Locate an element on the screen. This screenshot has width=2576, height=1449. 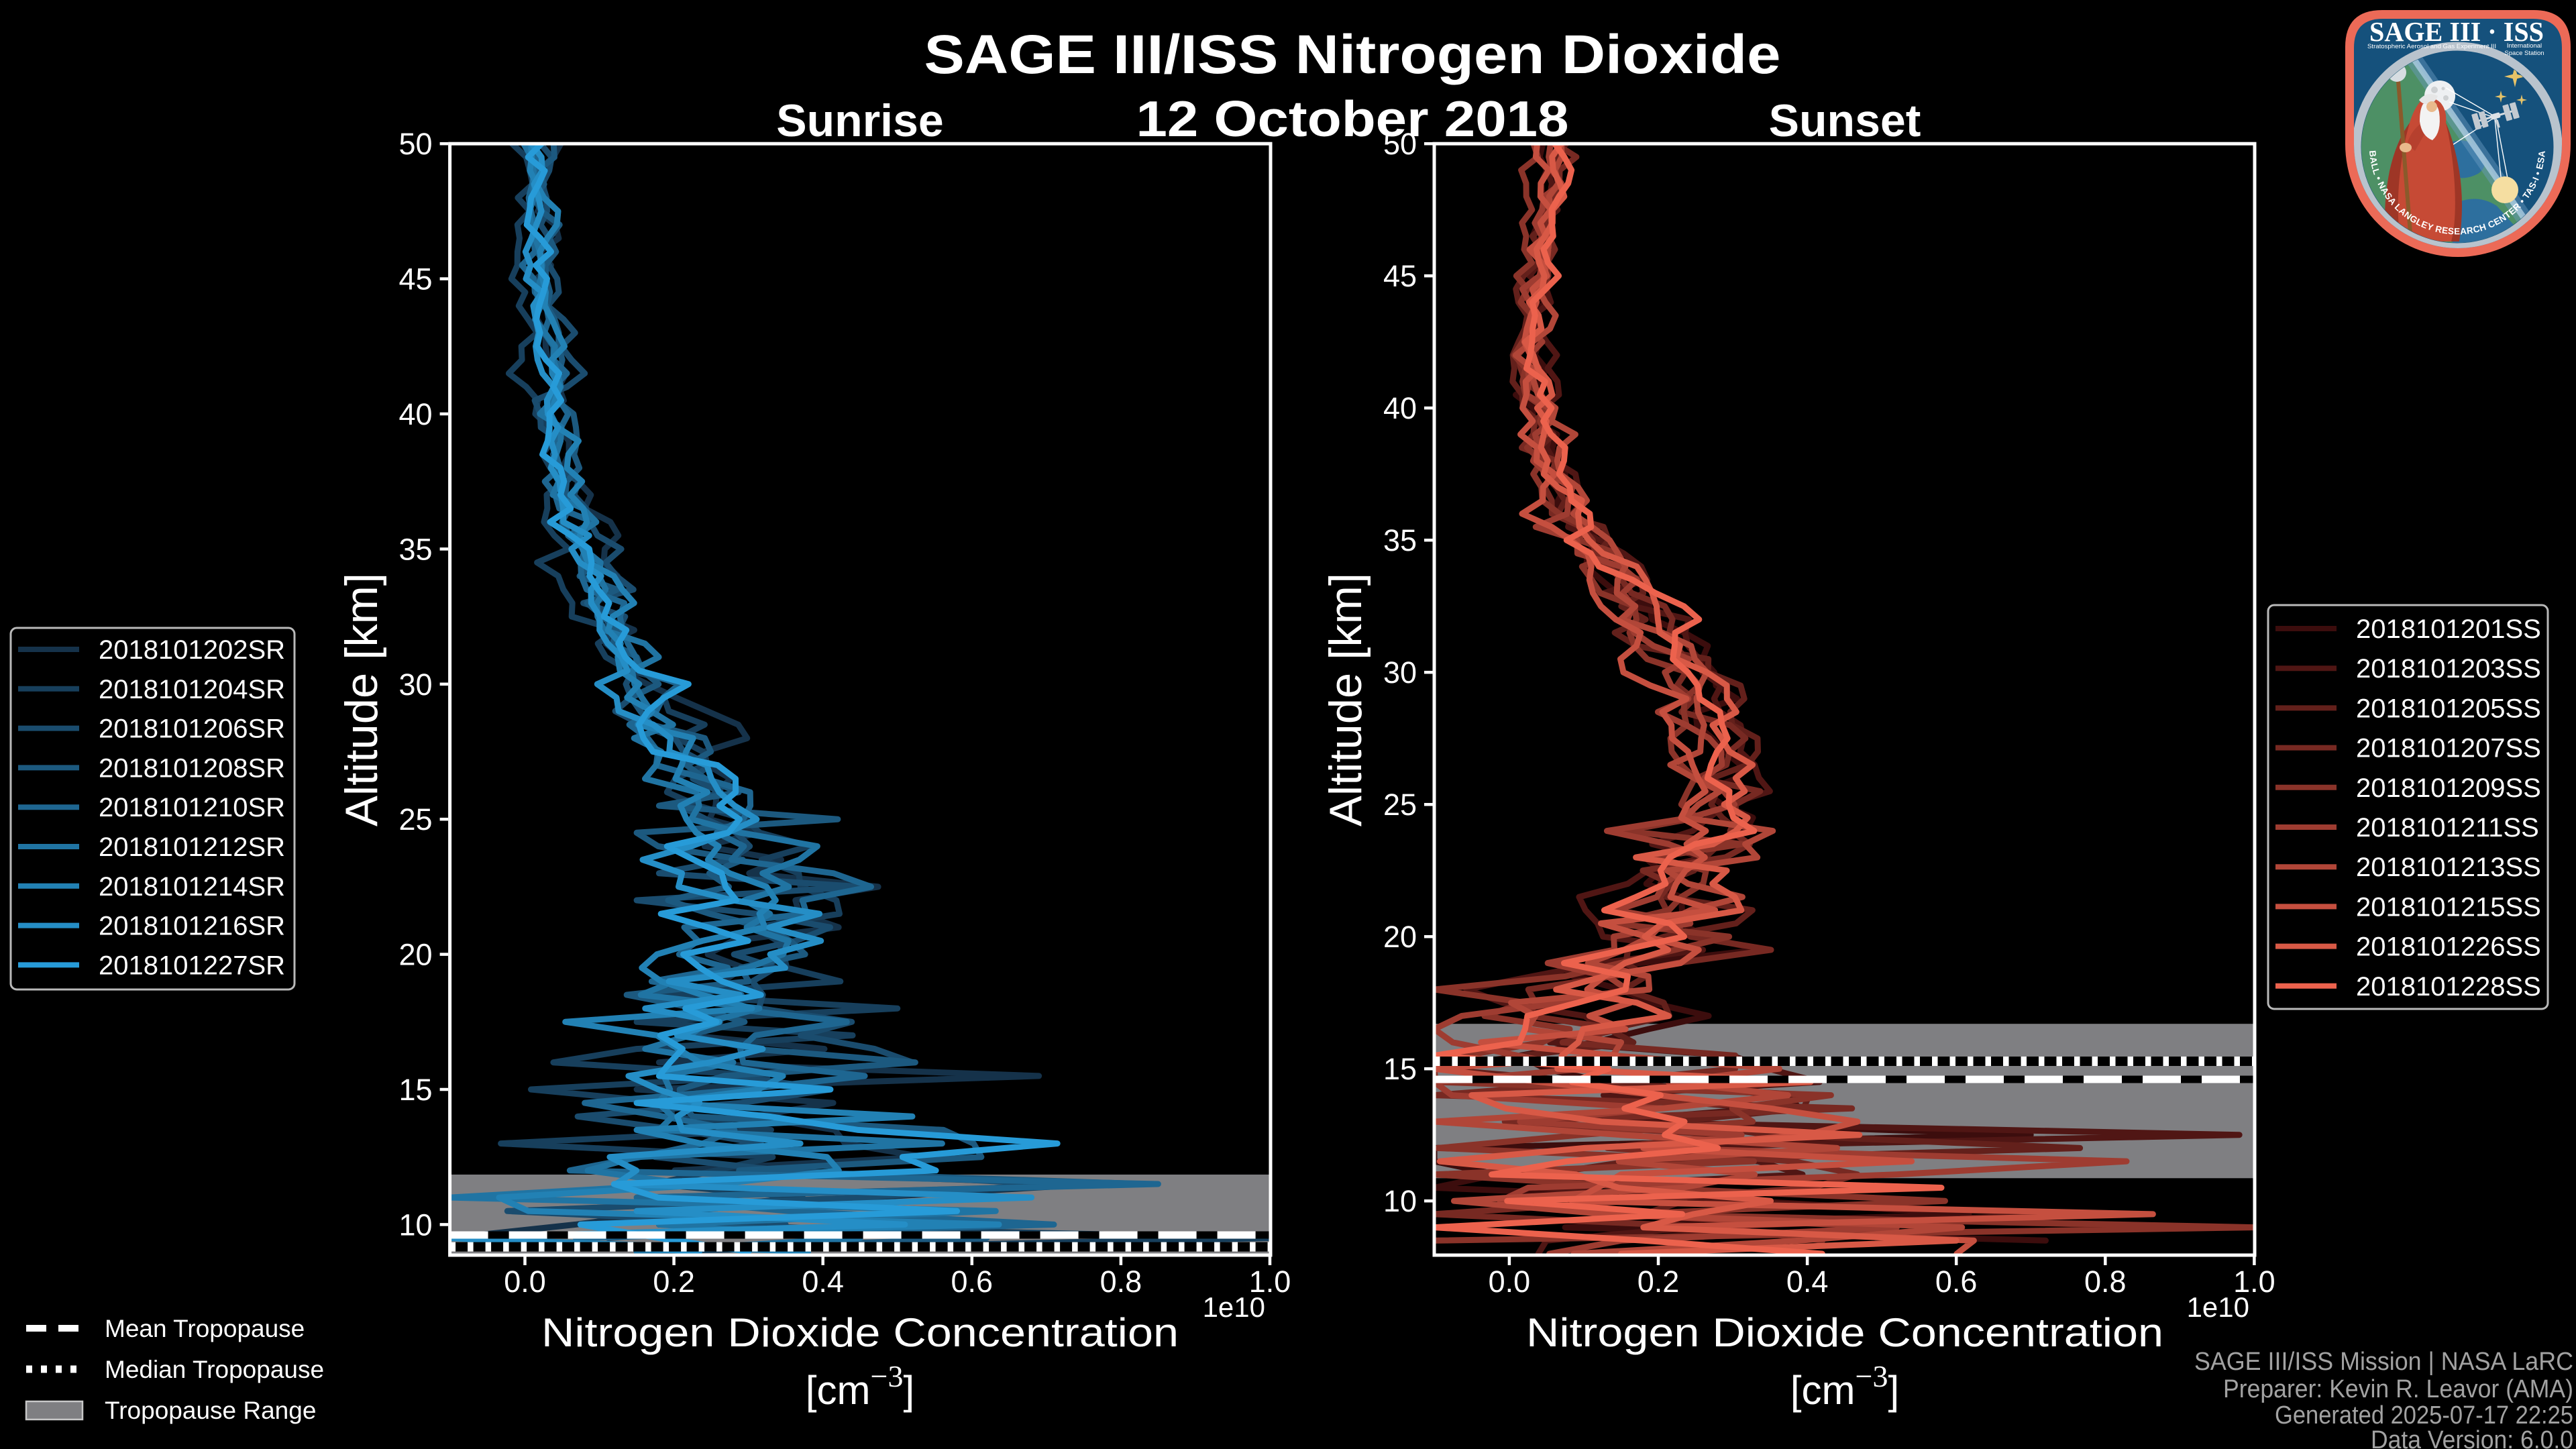
svg-text: Sunset is located at coordinates (1845, 120).